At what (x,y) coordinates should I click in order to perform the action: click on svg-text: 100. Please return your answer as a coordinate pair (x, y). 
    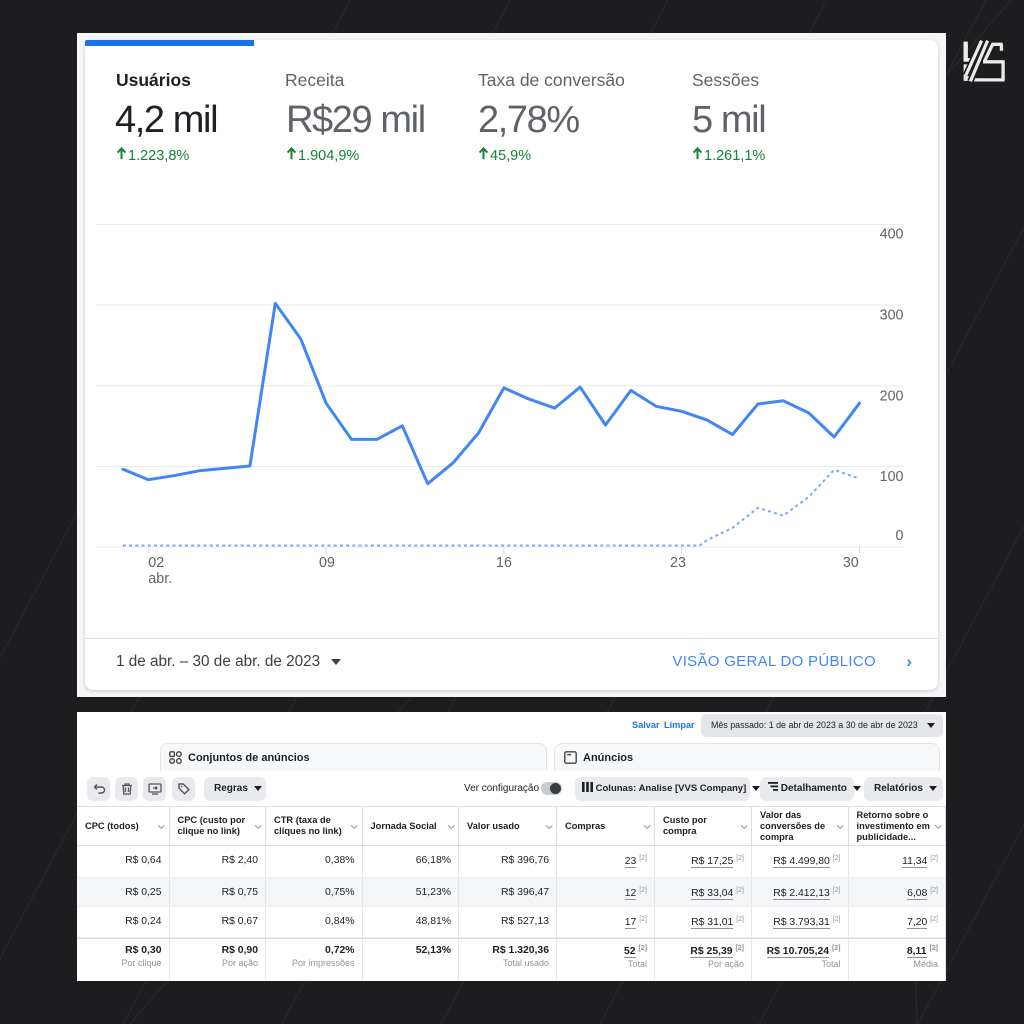
    Looking at the image, I should click on (892, 477).